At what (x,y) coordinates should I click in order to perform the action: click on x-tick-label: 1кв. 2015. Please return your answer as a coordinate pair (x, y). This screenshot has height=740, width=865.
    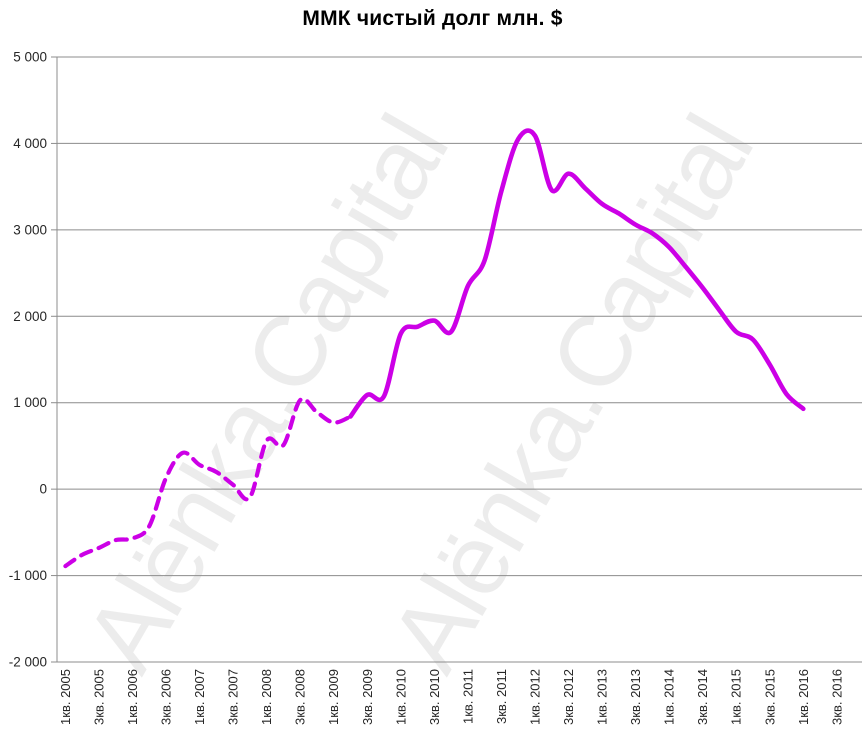
    Looking at the image, I should click on (736, 697).